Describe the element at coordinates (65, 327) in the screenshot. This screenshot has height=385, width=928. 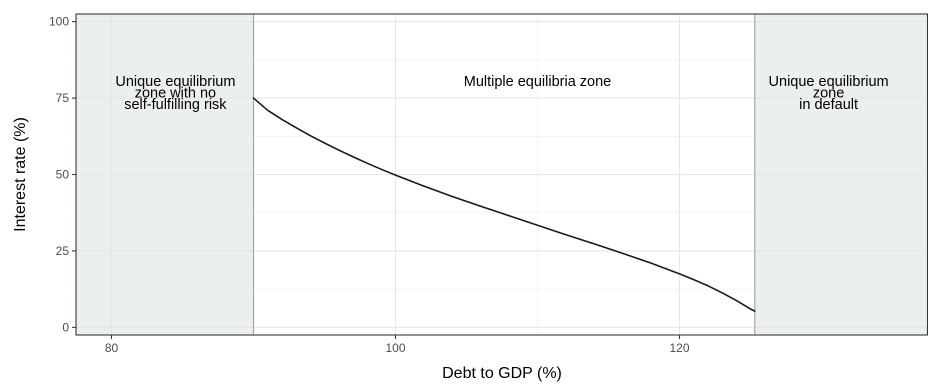
I see `y-tick-label: 0` at that location.